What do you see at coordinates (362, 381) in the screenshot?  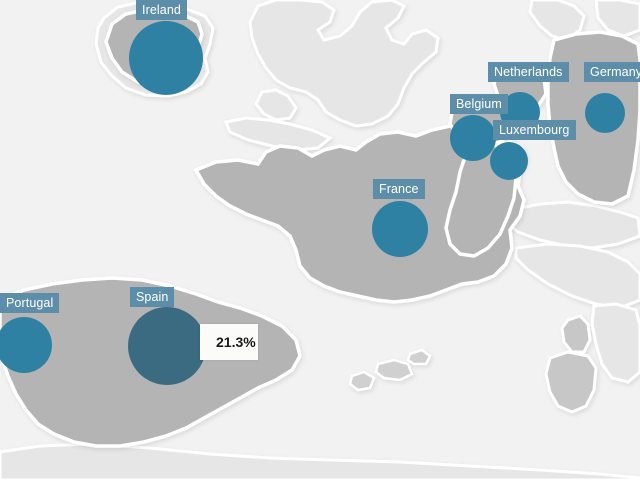 I see `land-balearic-ibiza` at bounding box center [362, 381].